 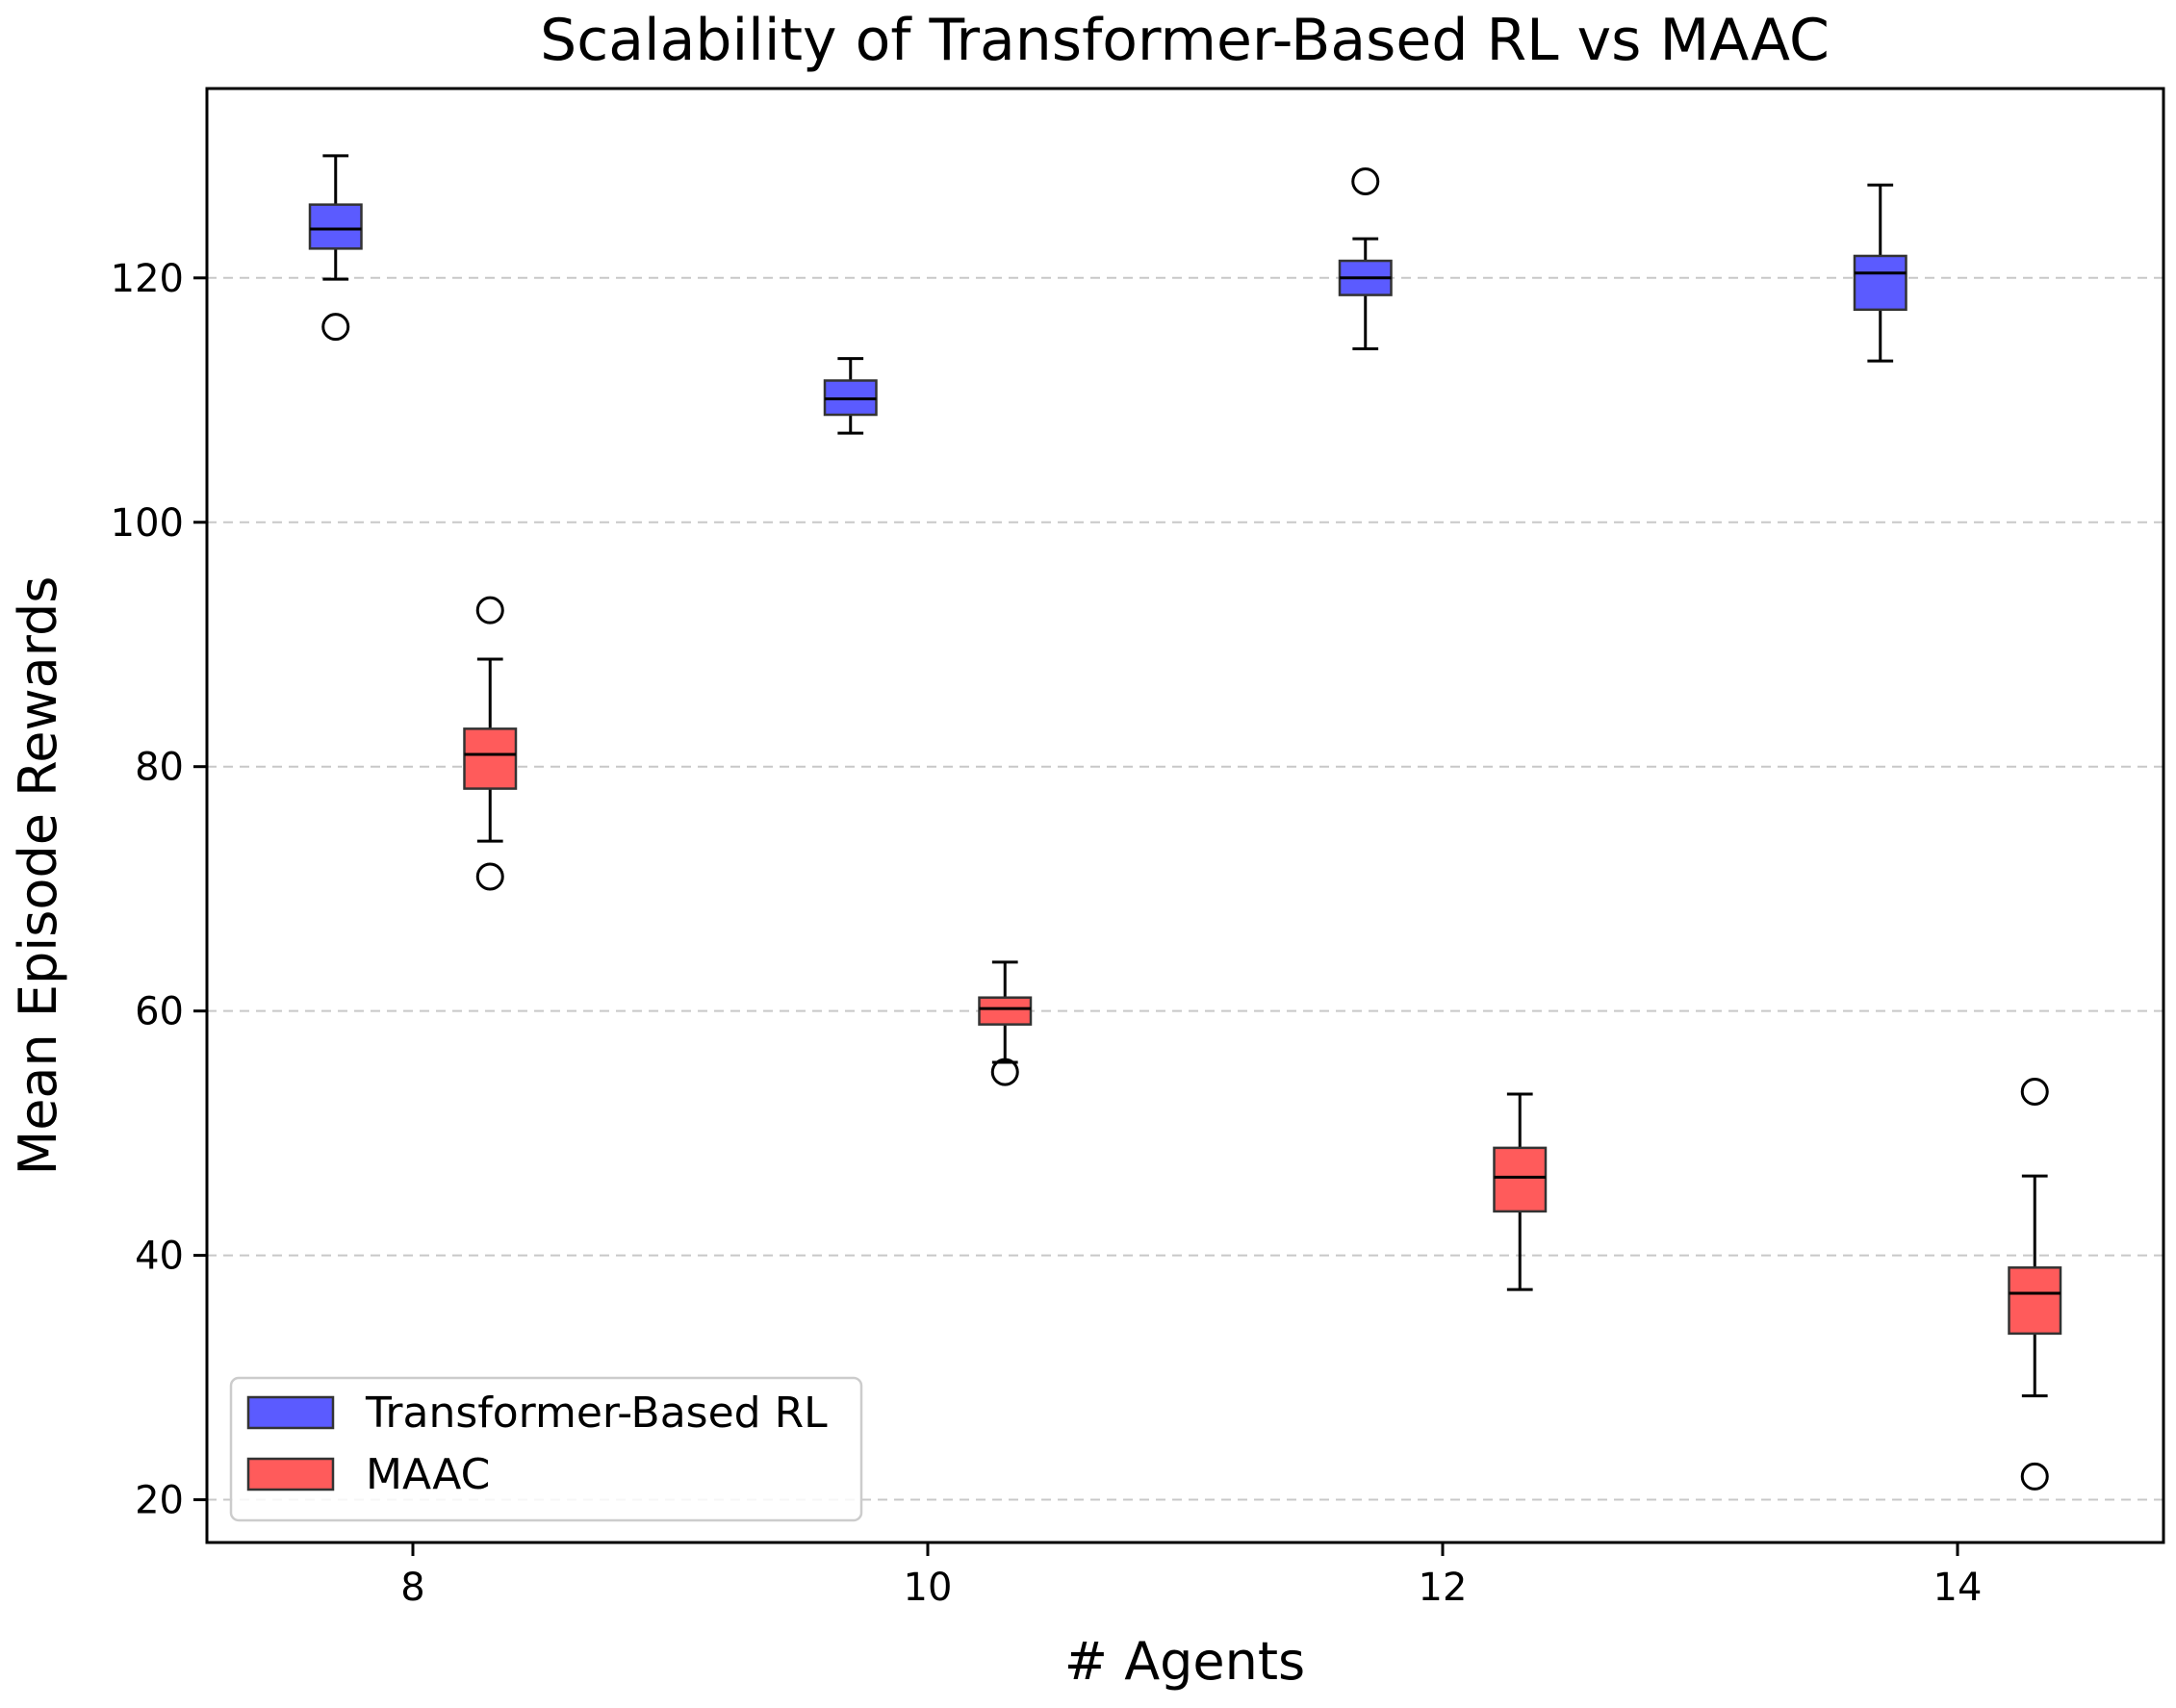 I want to click on box-1-10.3, so click(x=1005, y=1023).